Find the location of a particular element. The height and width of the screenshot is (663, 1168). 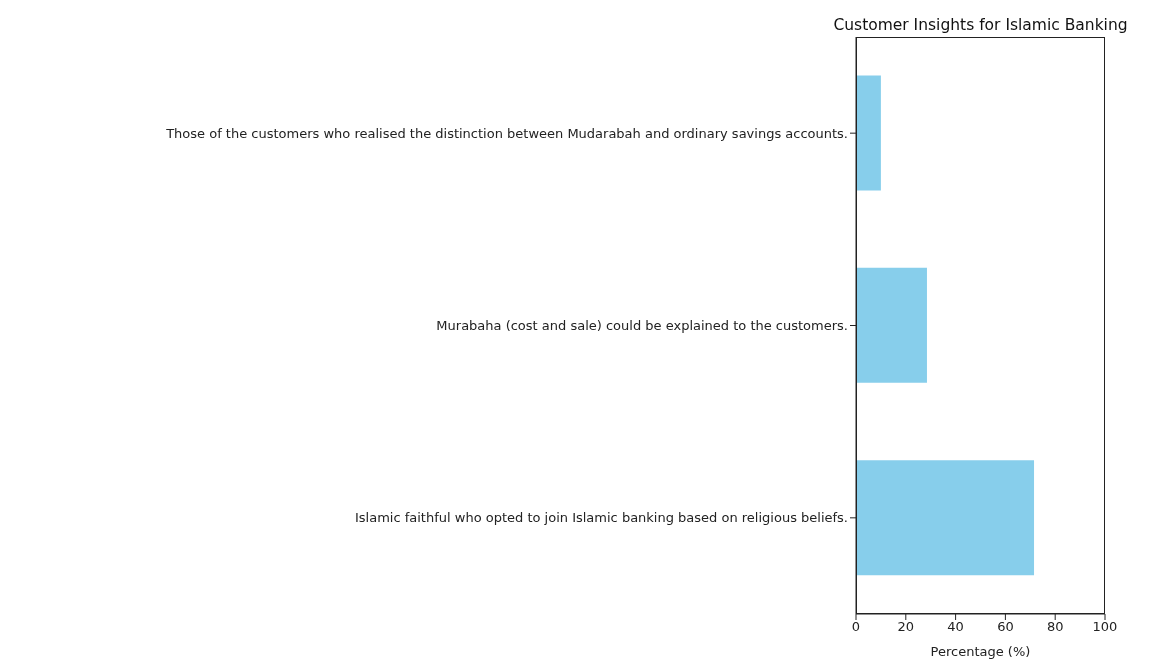

x-tick-label: 60 is located at coordinates (1005, 627).